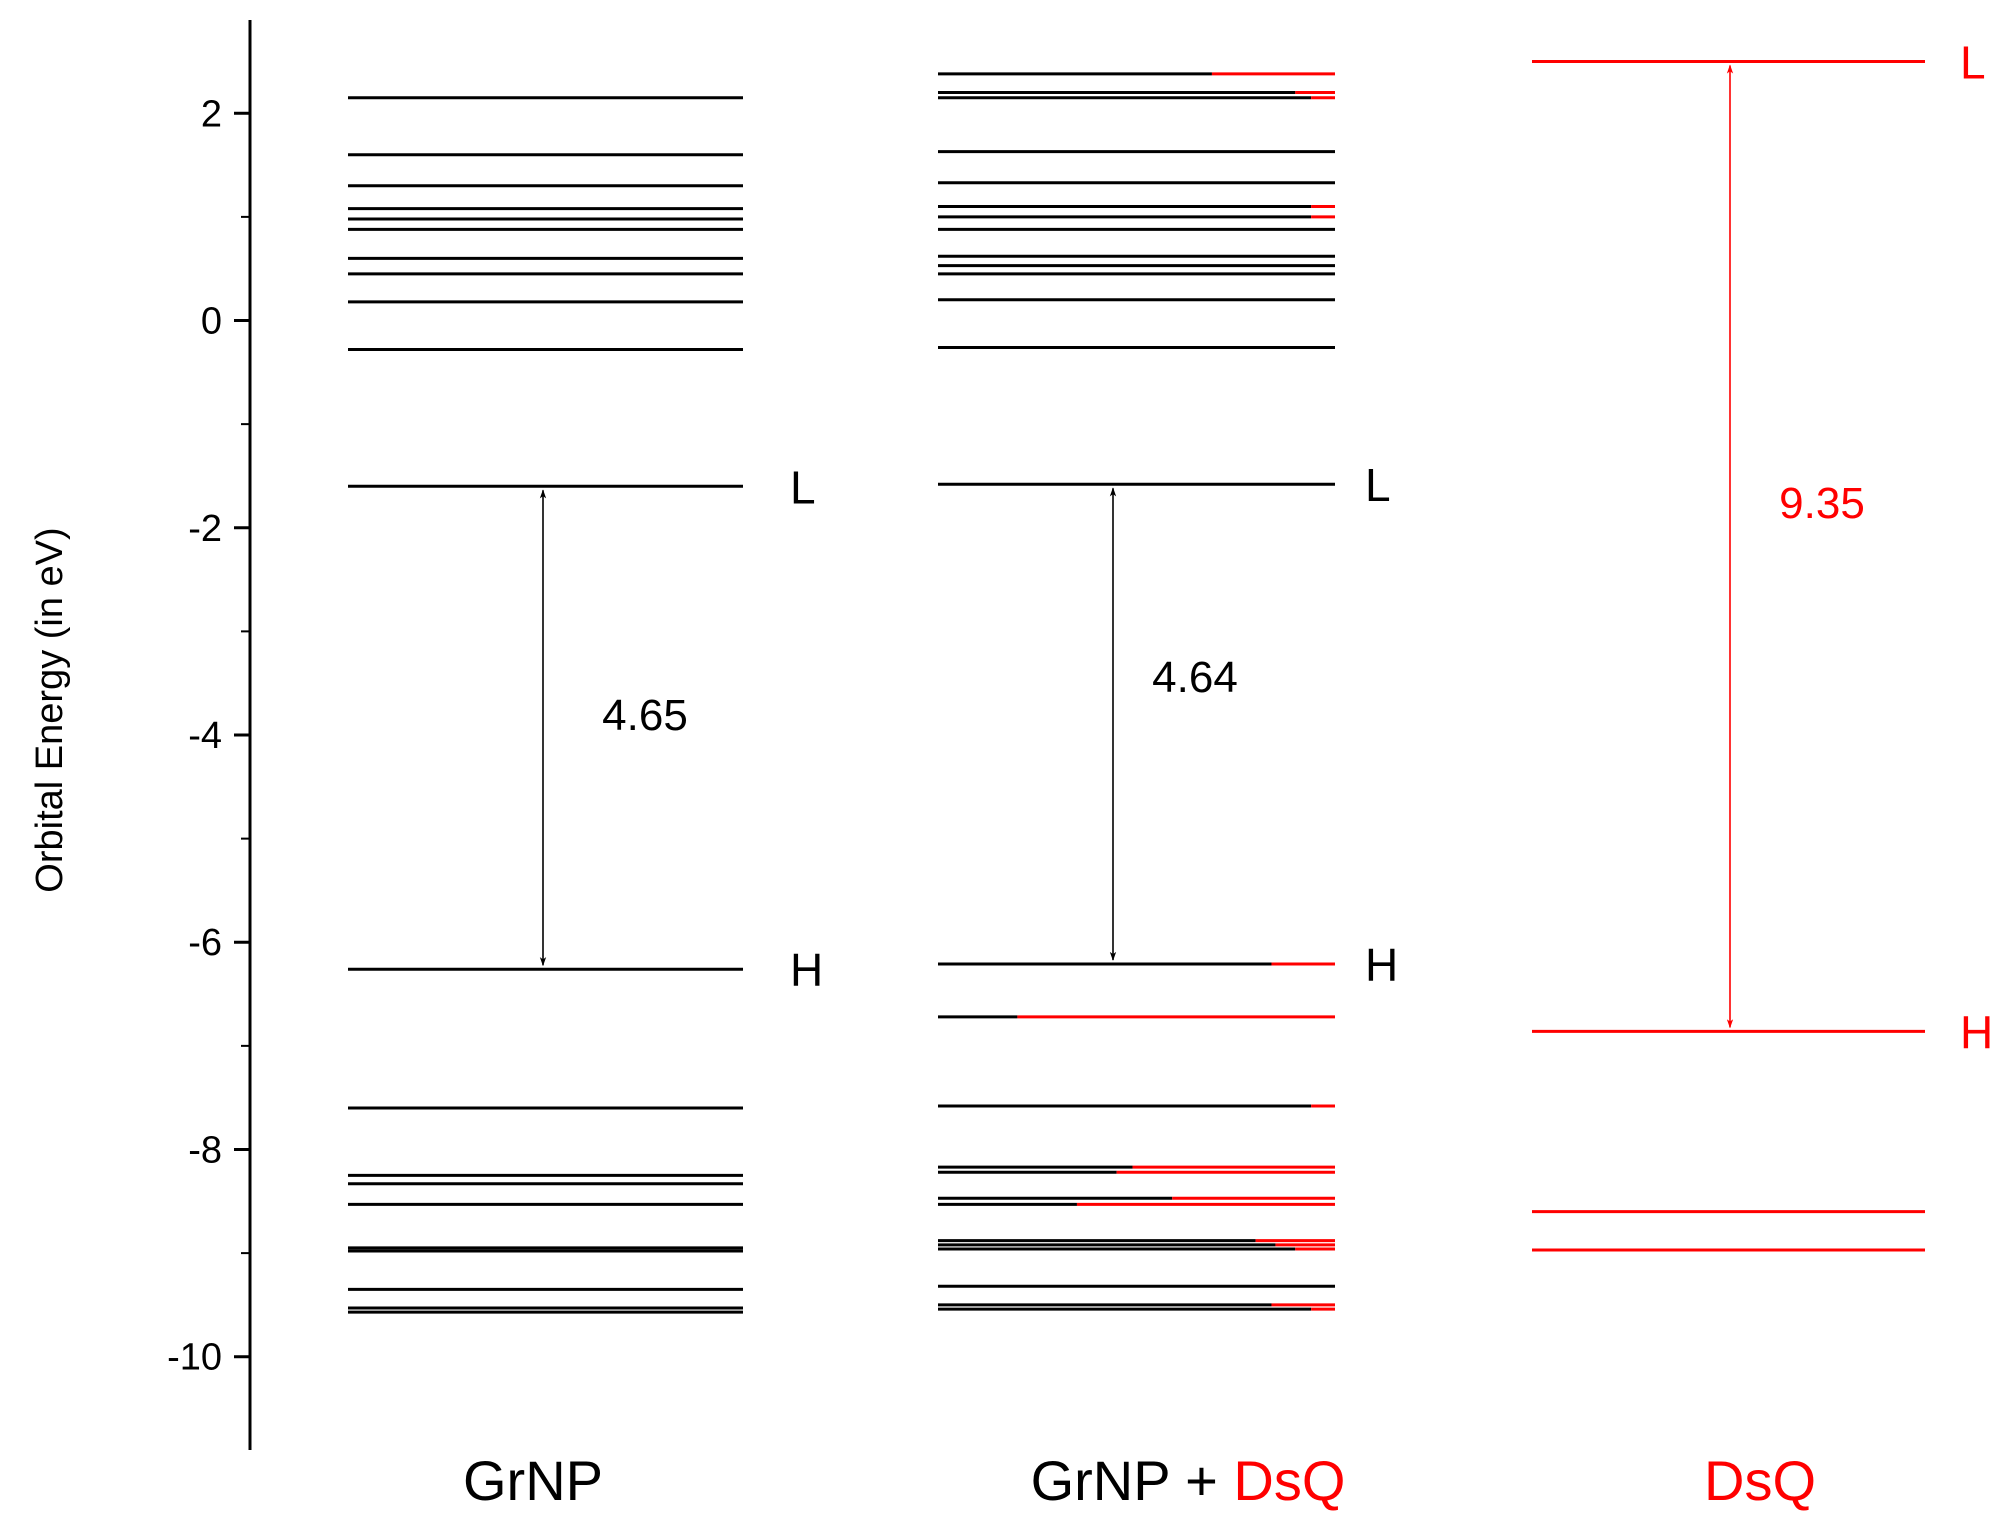 The height and width of the screenshot is (1518, 1994). Describe the element at coordinates (1822, 503) in the screenshot. I see `gap-value-label: 9.35` at that location.